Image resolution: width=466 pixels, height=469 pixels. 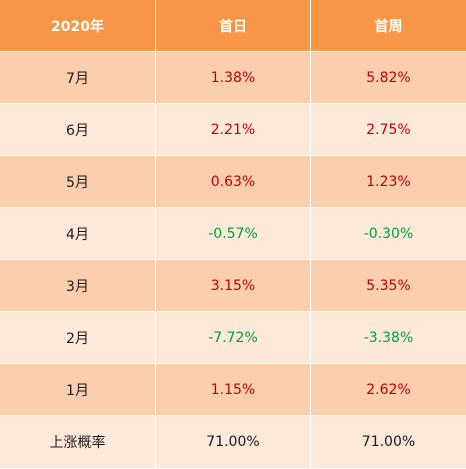 I want to click on header-first-week: 首周, so click(x=388, y=26).